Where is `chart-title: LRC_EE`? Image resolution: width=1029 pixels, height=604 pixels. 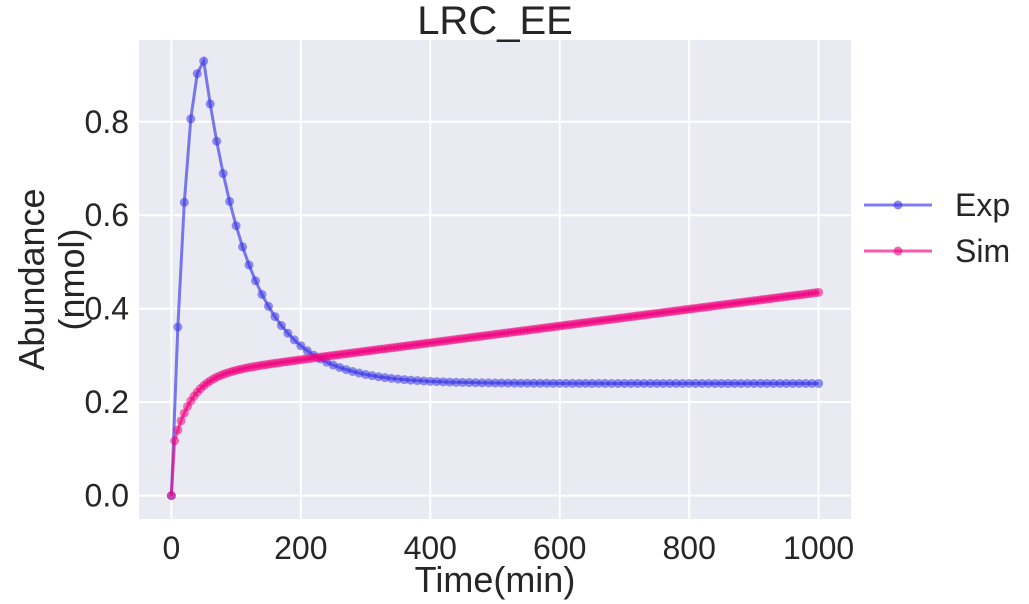 chart-title: LRC_EE is located at coordinates (495, 21).